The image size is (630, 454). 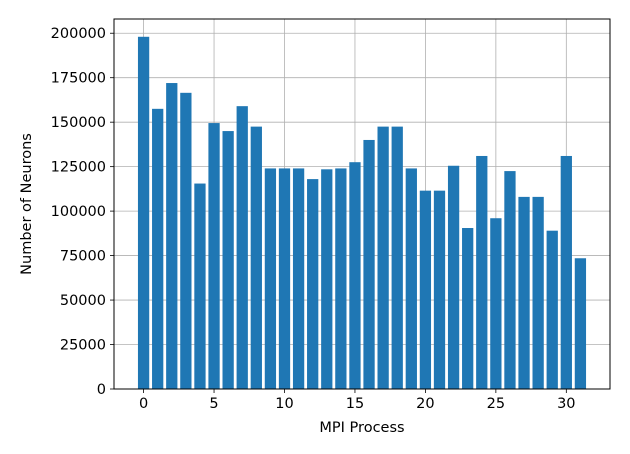 I want to click on x-tick-label: 30, so click(x=566, y=404).